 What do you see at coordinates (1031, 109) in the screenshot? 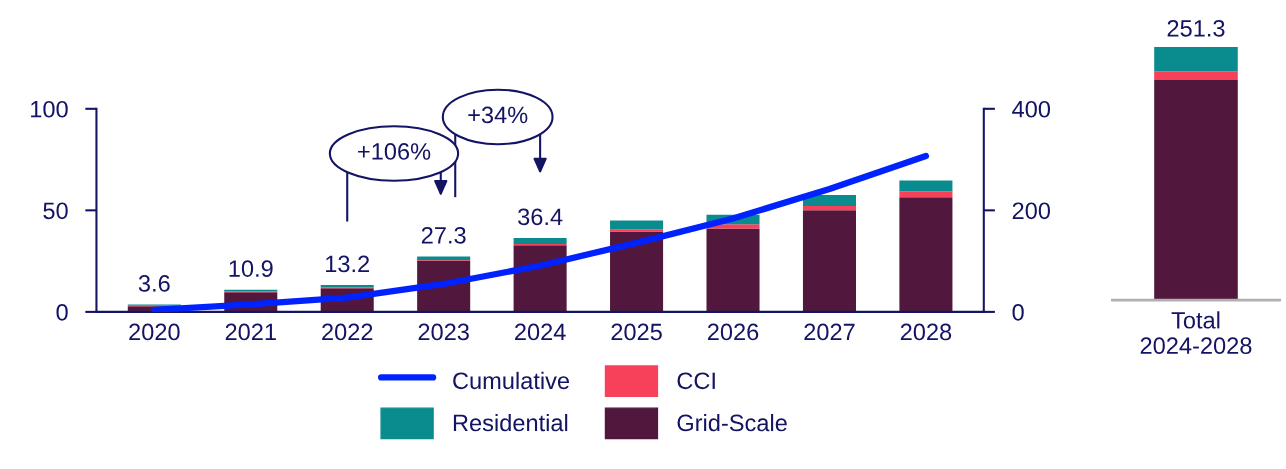
I see `y2-tick-label: 400` at bounding box center [1031, 109].